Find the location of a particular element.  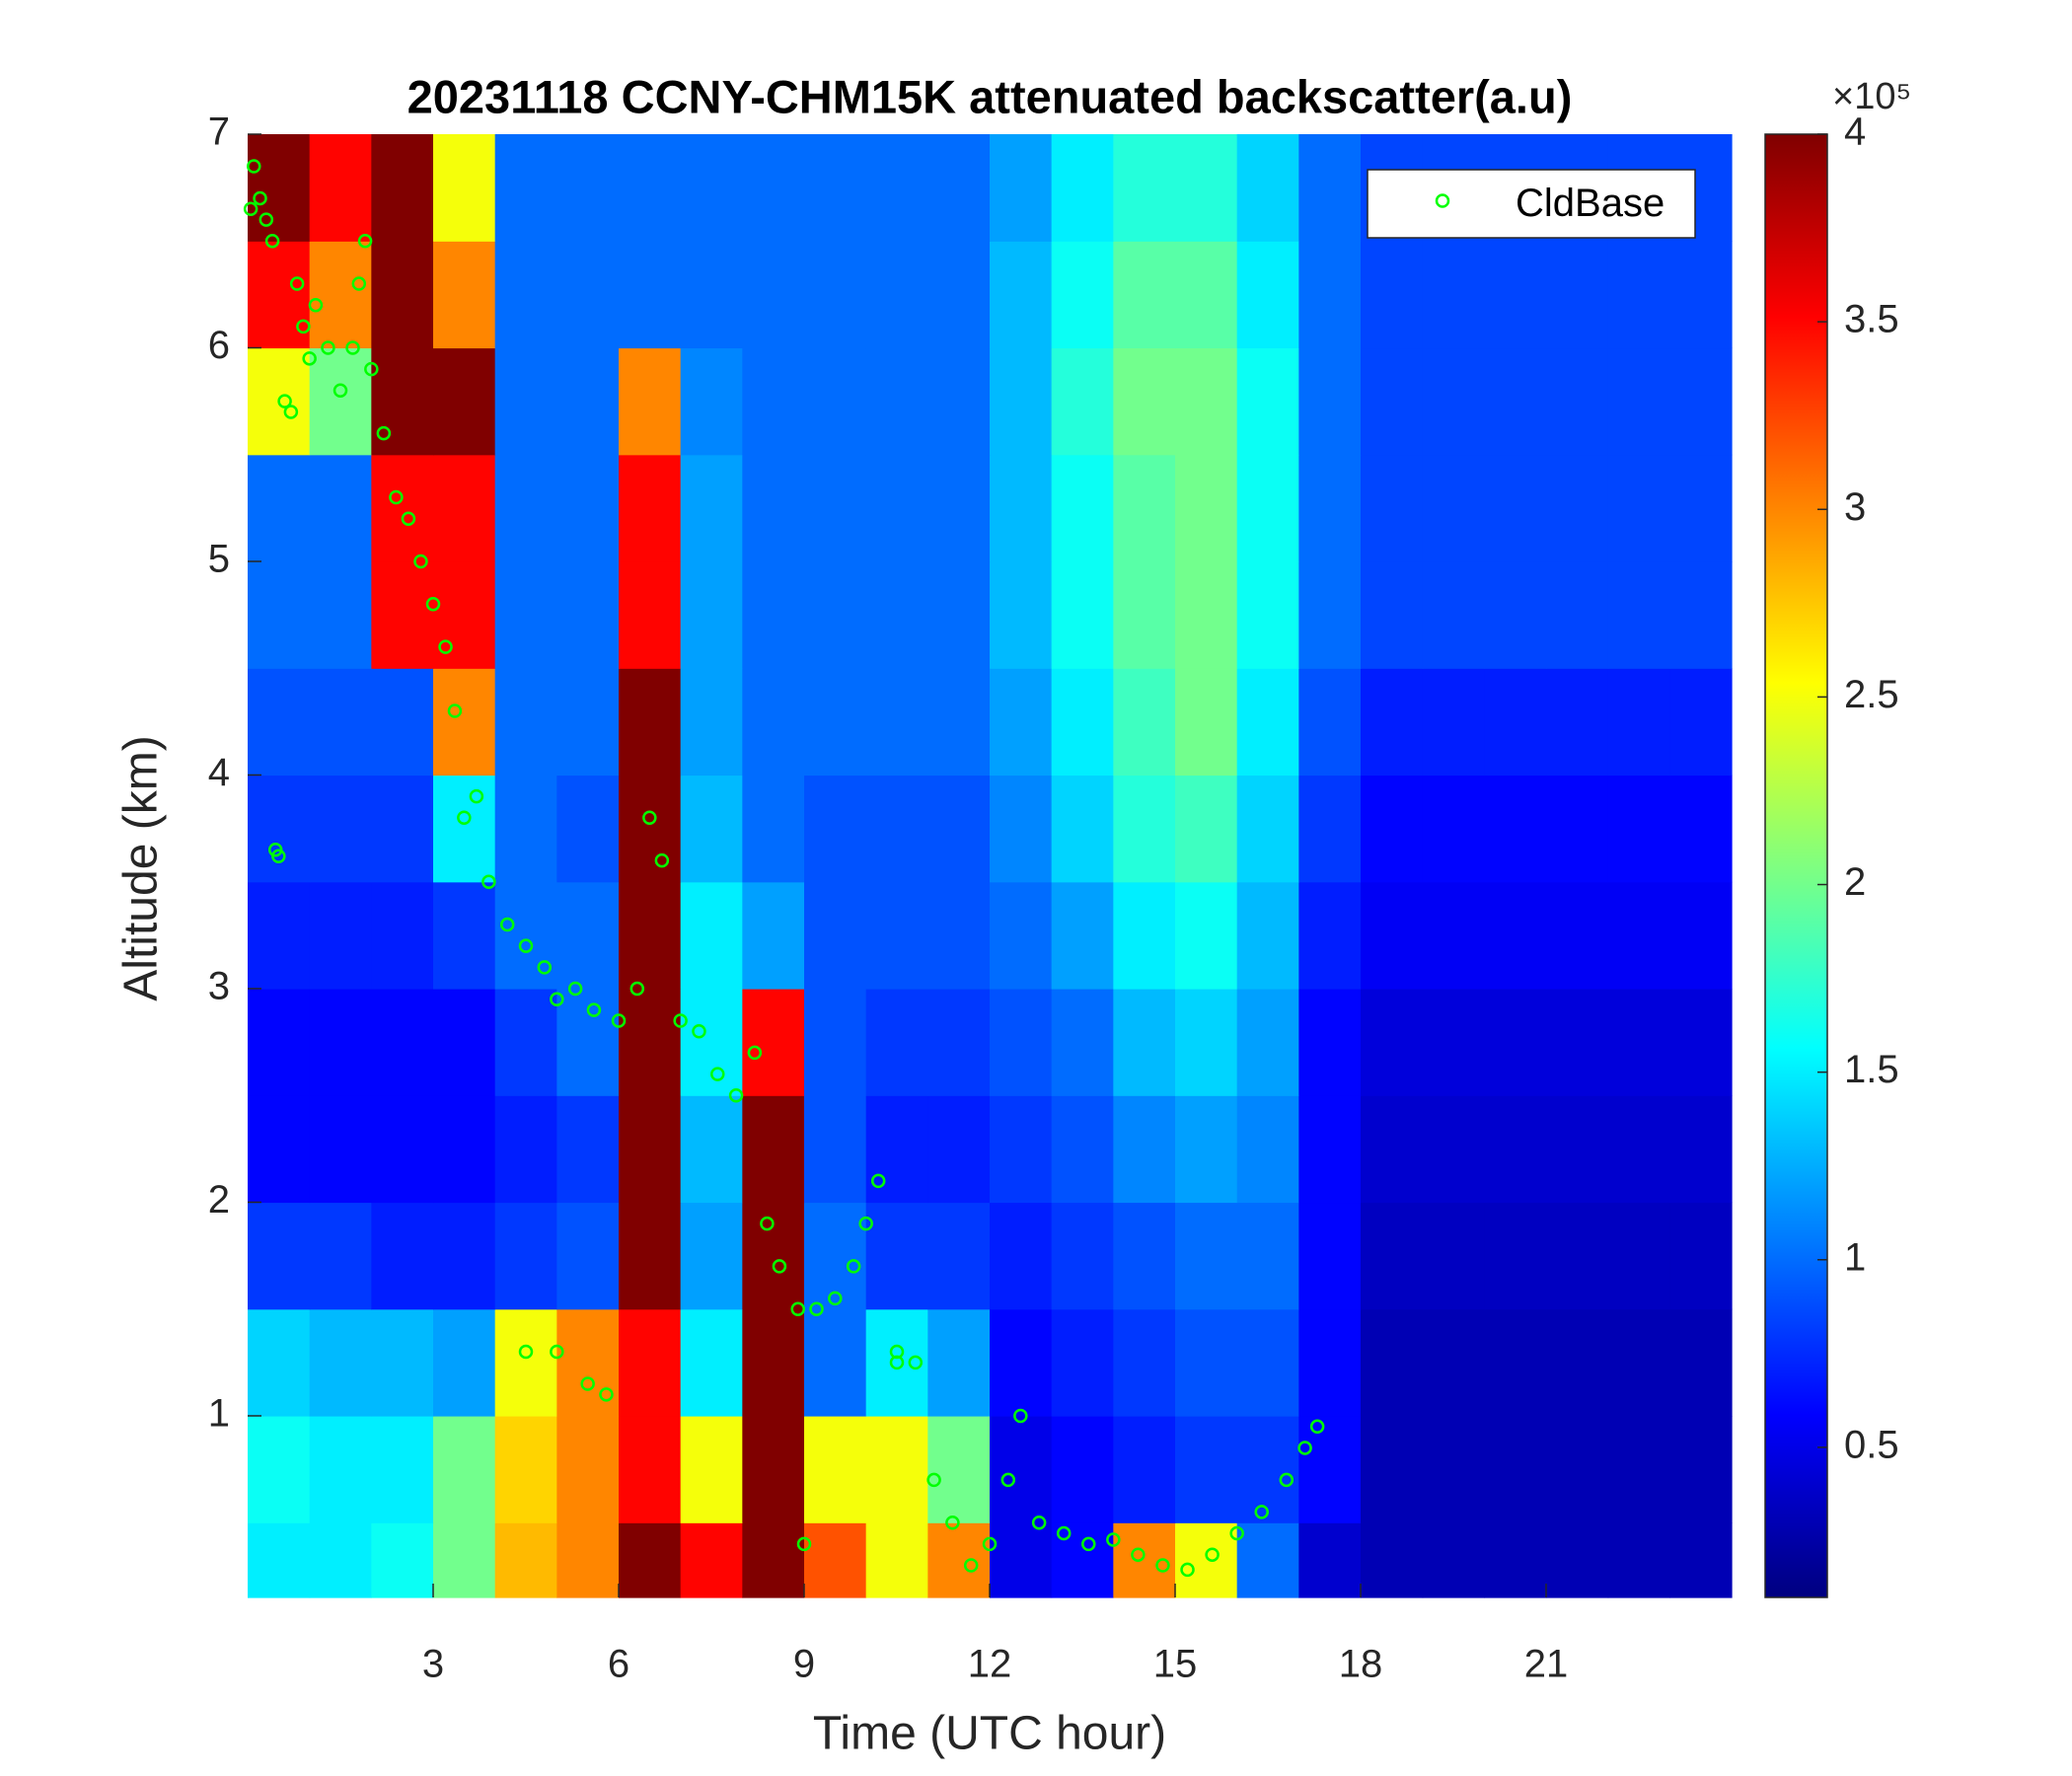

legend-marker is located at coordinates (1443, 201).